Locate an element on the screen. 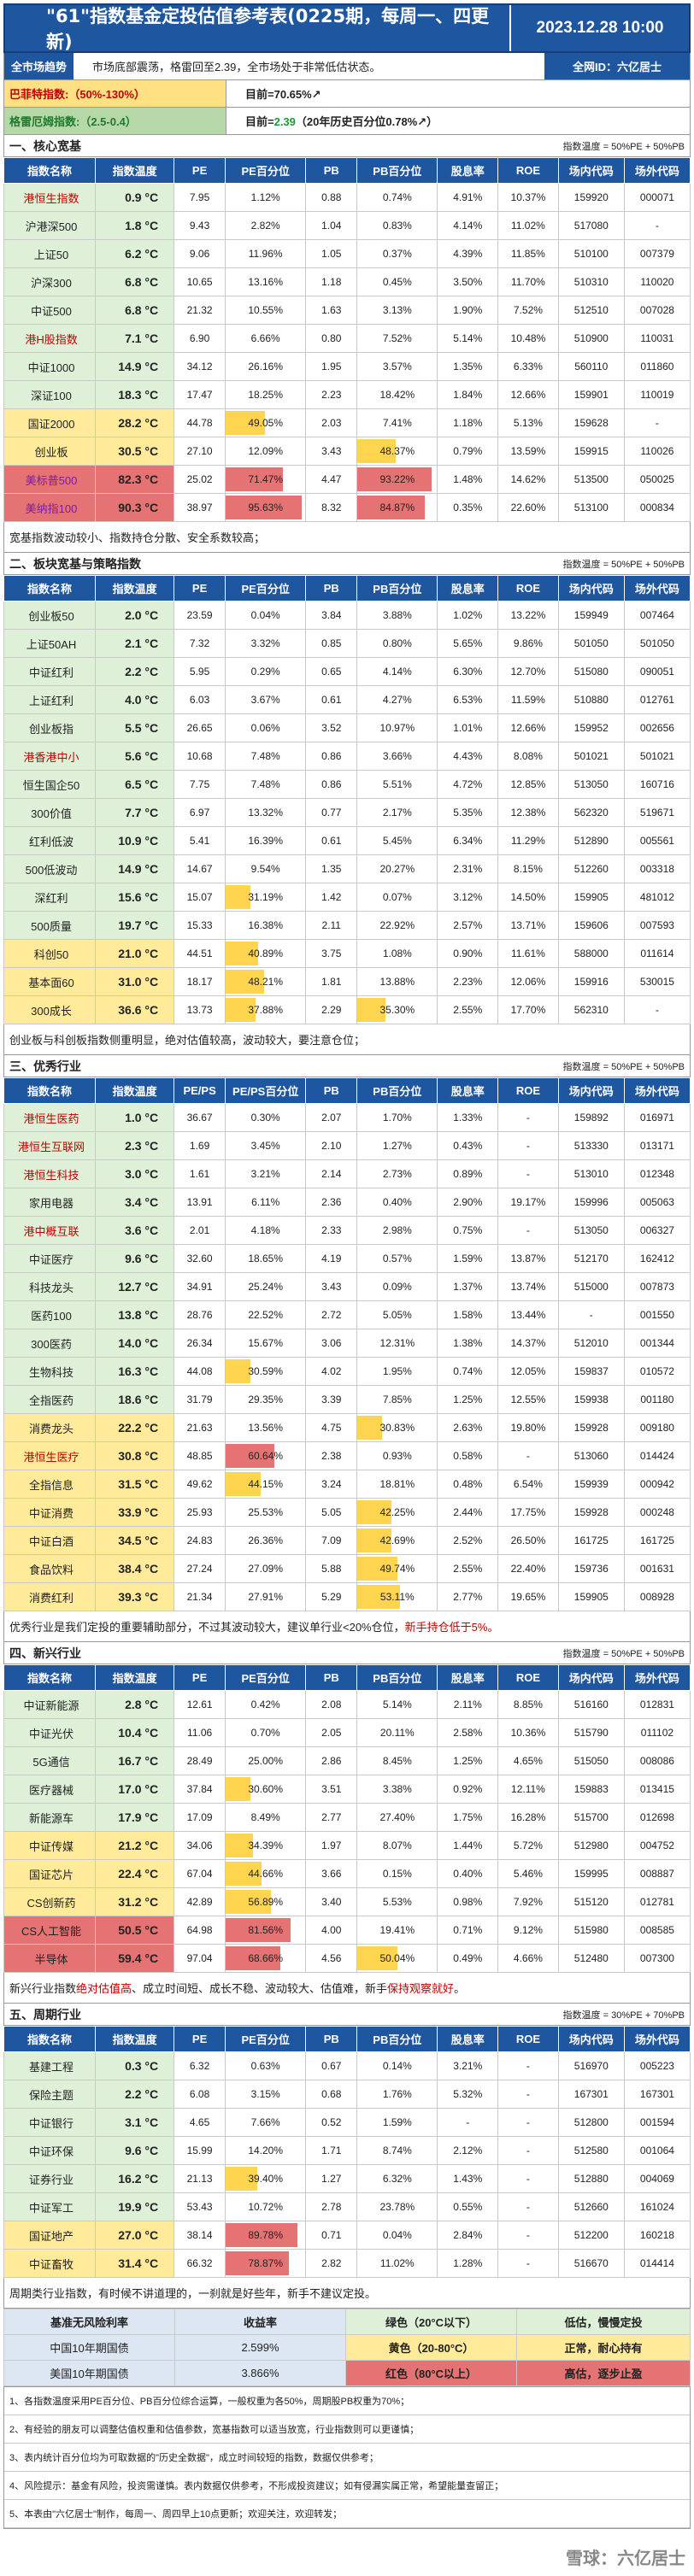 Image resolution: width=694 pixels, height=2576 pixels. pb-percentile-text: 20.11% is located at coordinates (397, 1733).